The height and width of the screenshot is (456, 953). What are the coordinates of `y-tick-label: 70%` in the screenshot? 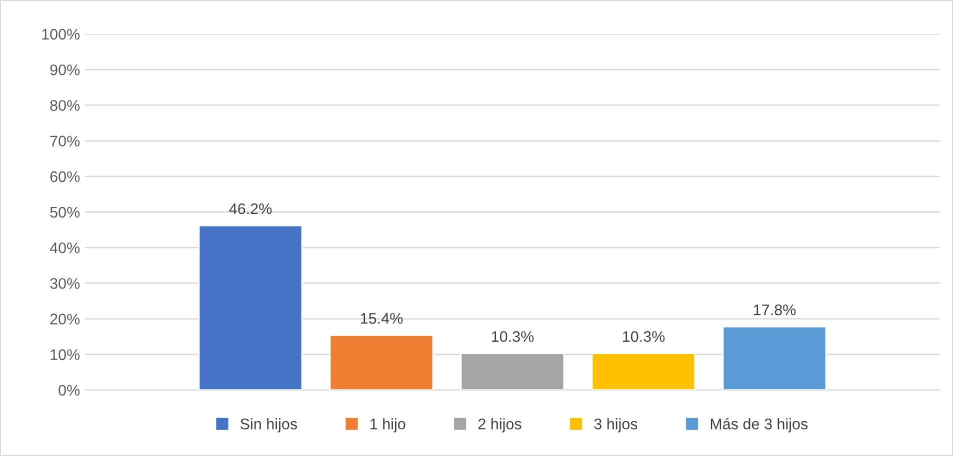 It's located at (65, 141).